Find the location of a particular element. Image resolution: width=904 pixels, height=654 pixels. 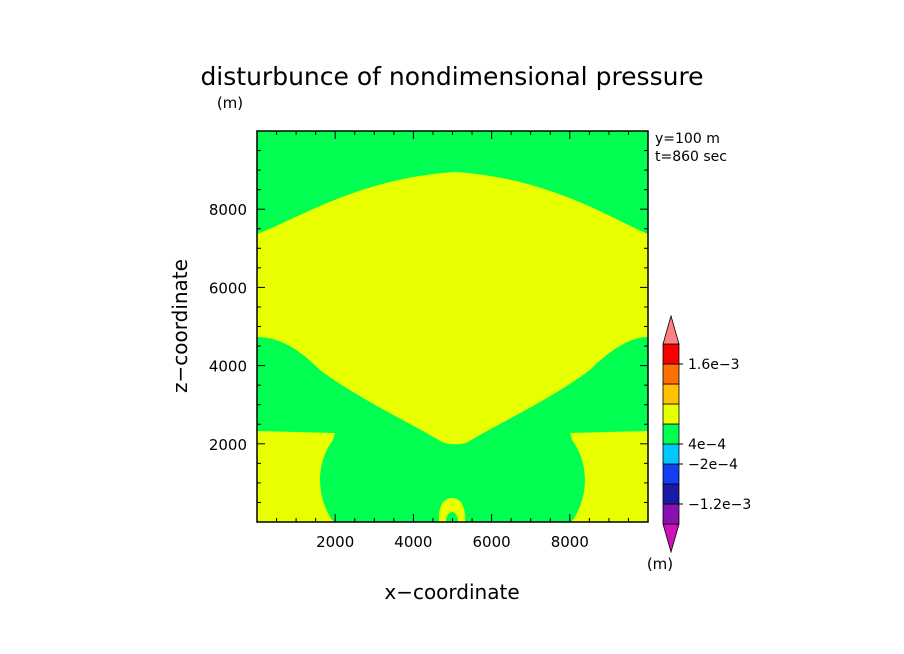

y-tick-label: 8000 is located at coordinates (228, 210).